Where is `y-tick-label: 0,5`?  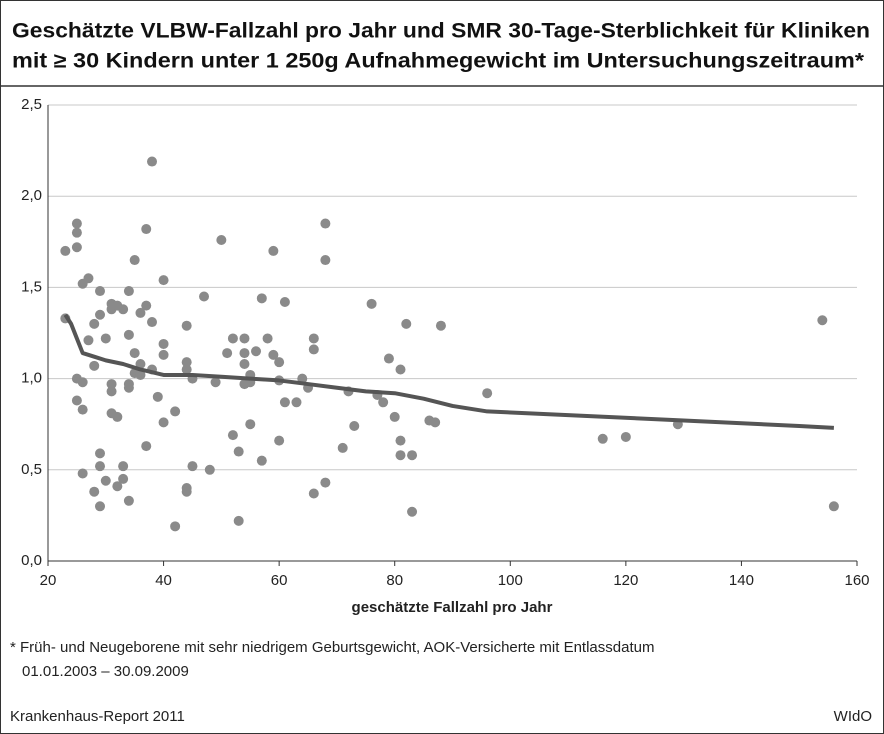 y-tick-label: 0,5 is located at coordinates (31, 469).